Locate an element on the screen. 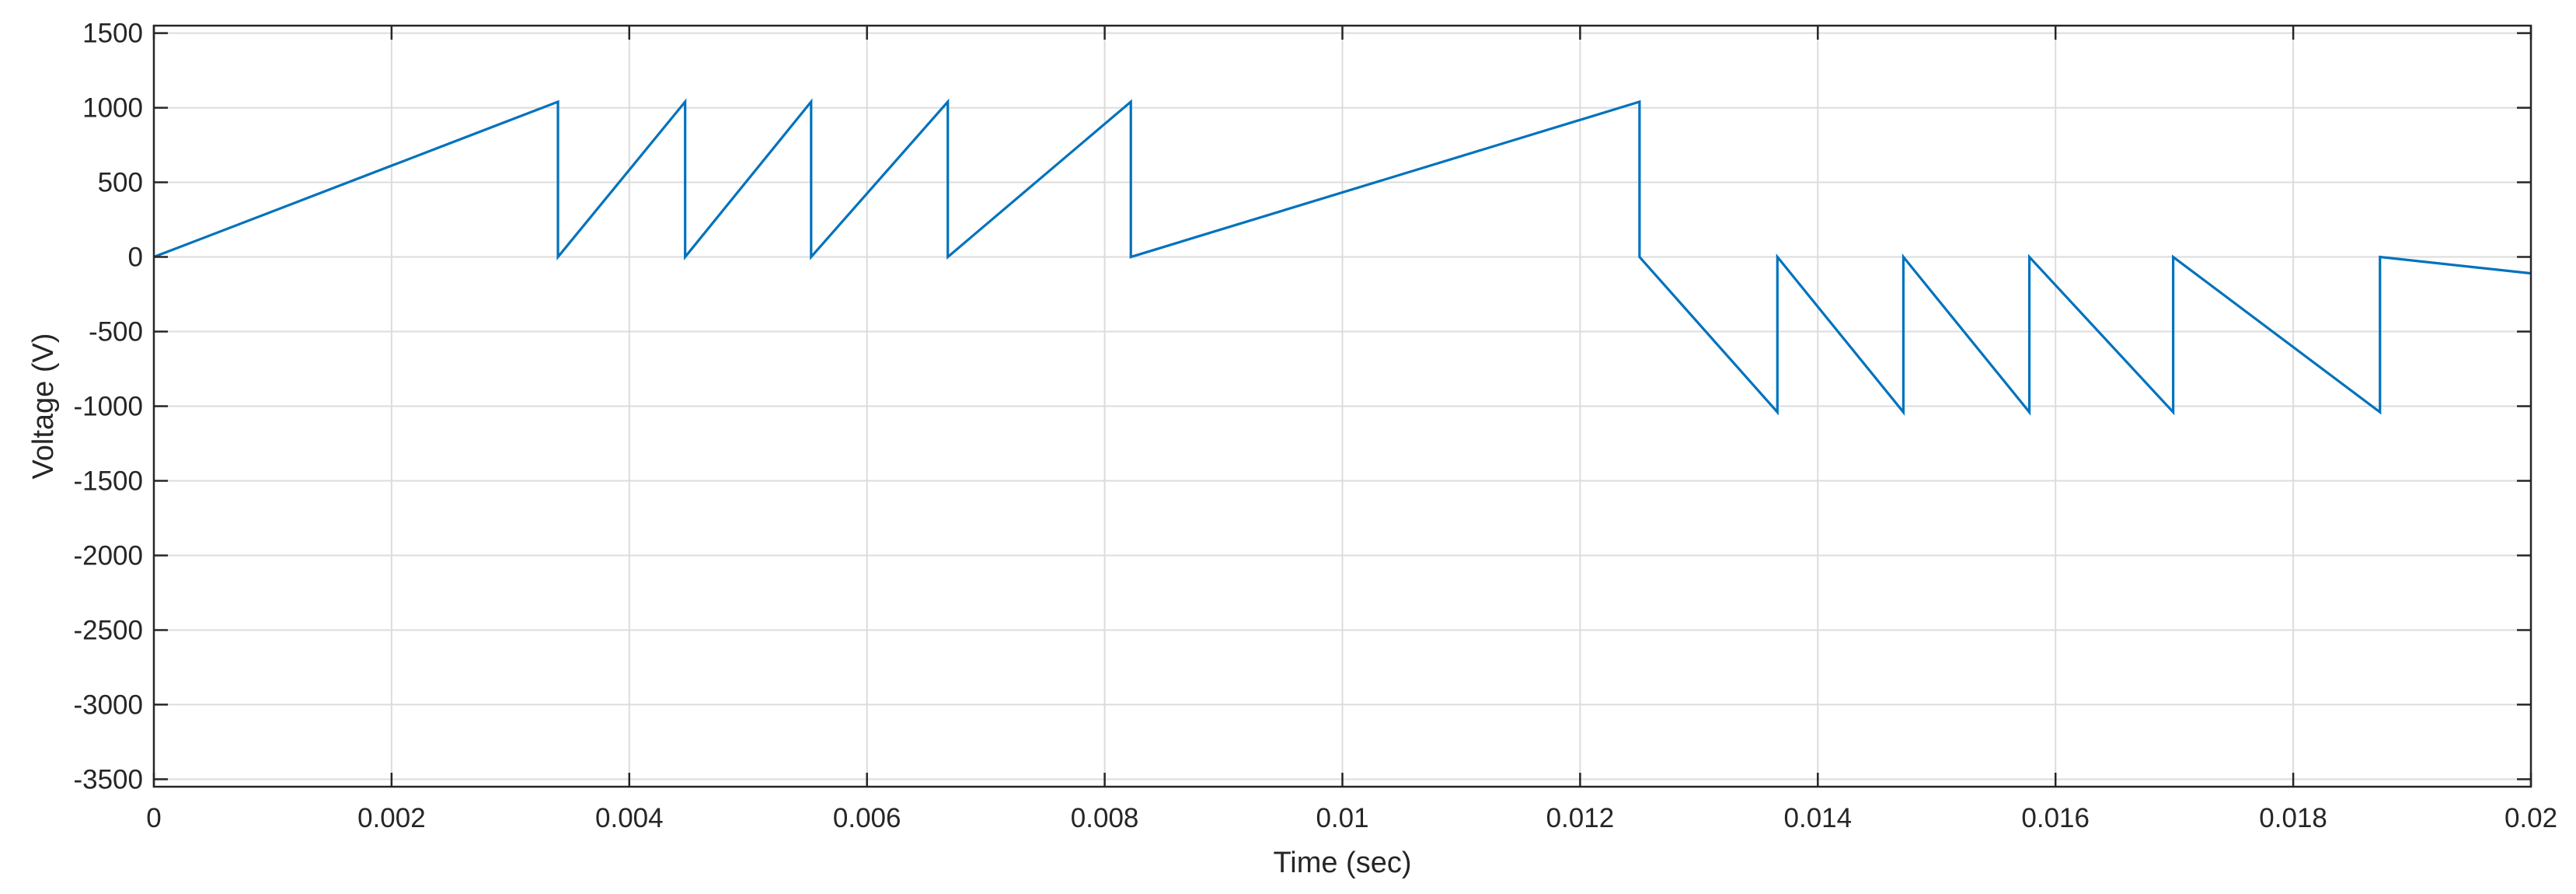 The height and width of the screenshot is (894, 2576). x-tick-label: 0.018 is located at coordinates (2293, 818).